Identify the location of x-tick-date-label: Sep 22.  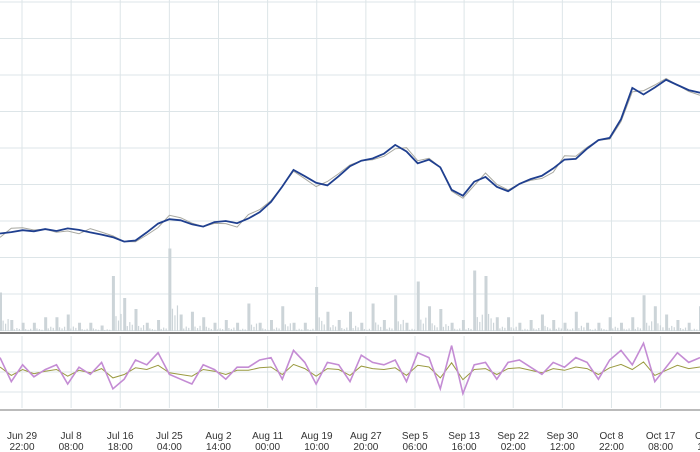
(513, 436).